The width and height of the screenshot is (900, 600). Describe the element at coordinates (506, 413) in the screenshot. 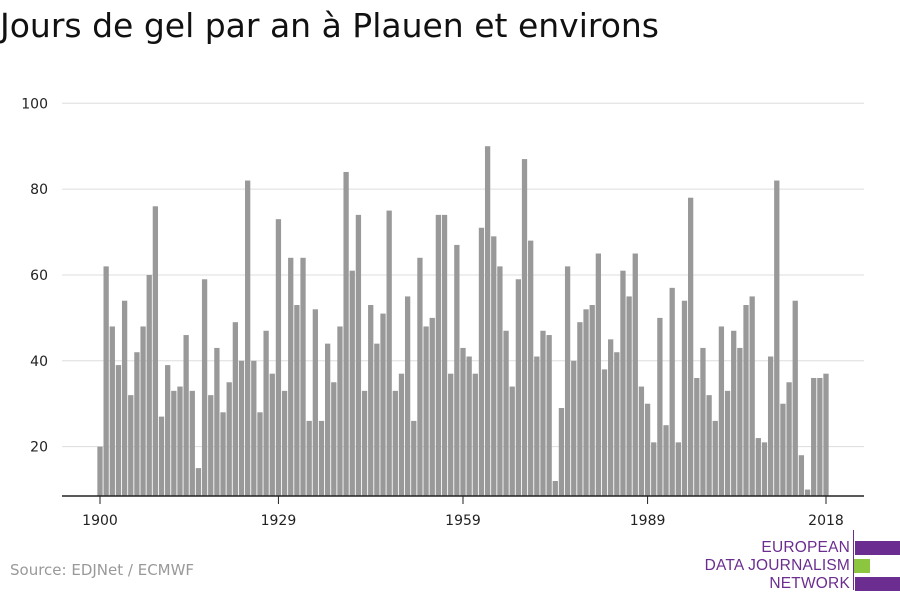

I see `bar-1966` at that location.